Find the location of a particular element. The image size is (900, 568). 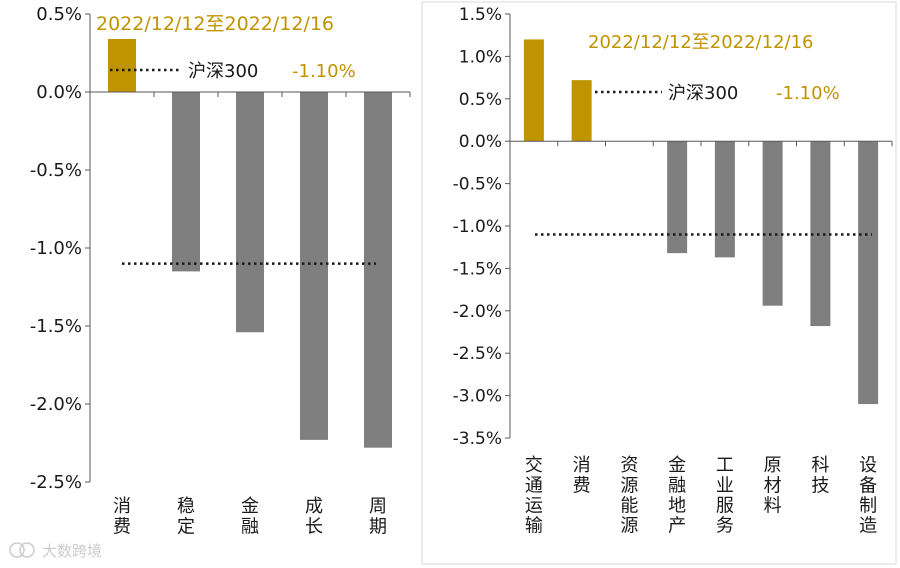

category-label: 科技 is located at coordinates (820, 475).